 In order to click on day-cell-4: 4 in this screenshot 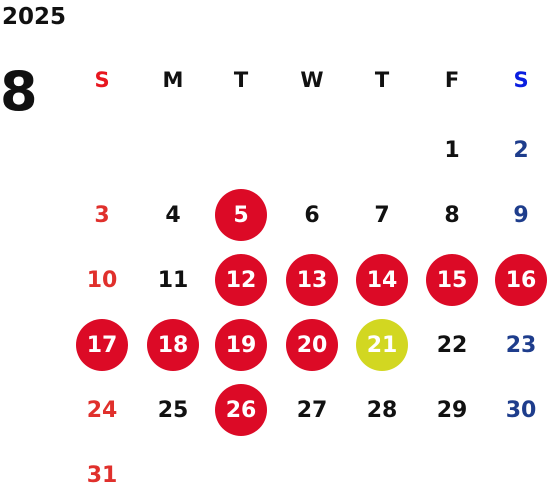, I will do `click(173, 215)`.